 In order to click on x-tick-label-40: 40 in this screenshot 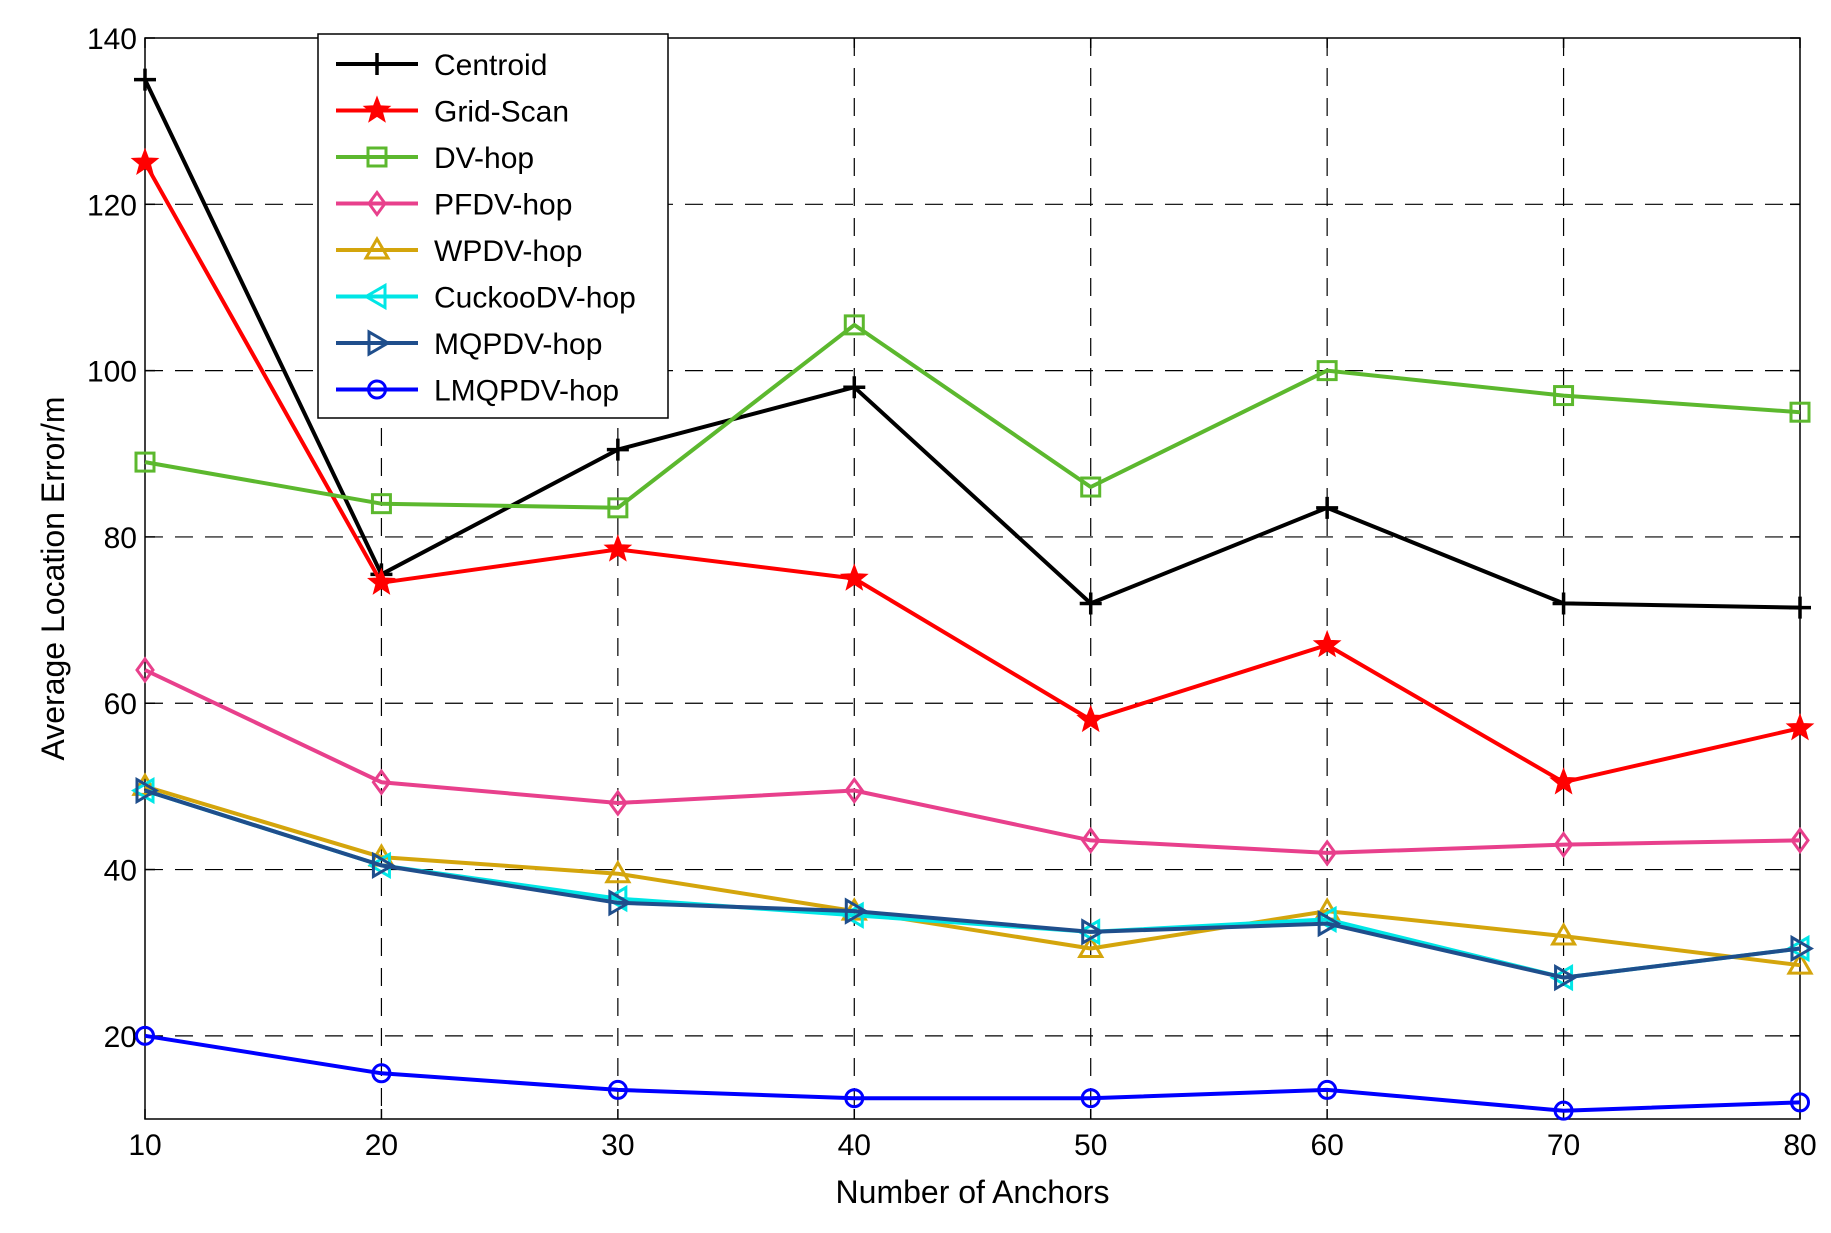, I will do `click(854, 1145)`.